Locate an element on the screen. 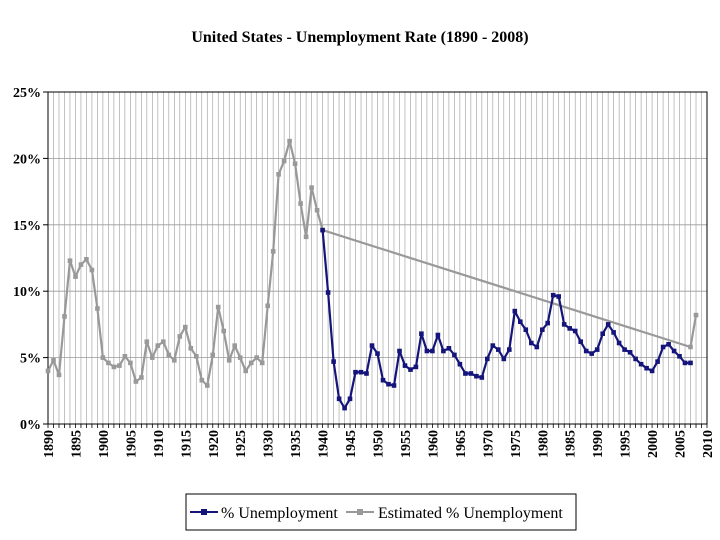 Image resolution: width=720 pixels, height=540 pixels. legend-label-estimated: Estimated % Unemployment is located at coordinates (470, 513).